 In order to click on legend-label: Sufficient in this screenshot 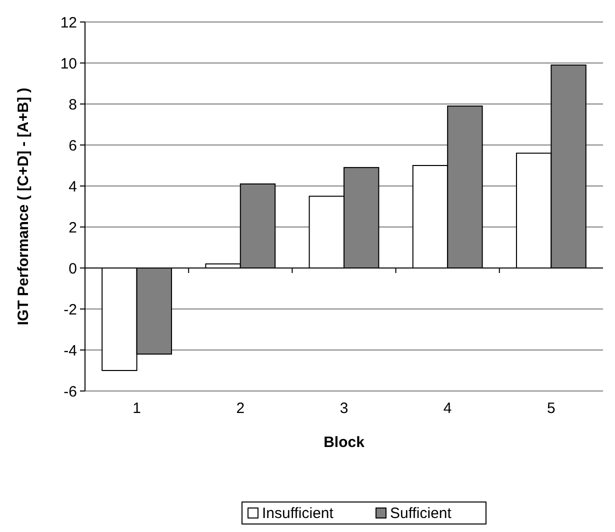, I will do `click(421, 513)`.